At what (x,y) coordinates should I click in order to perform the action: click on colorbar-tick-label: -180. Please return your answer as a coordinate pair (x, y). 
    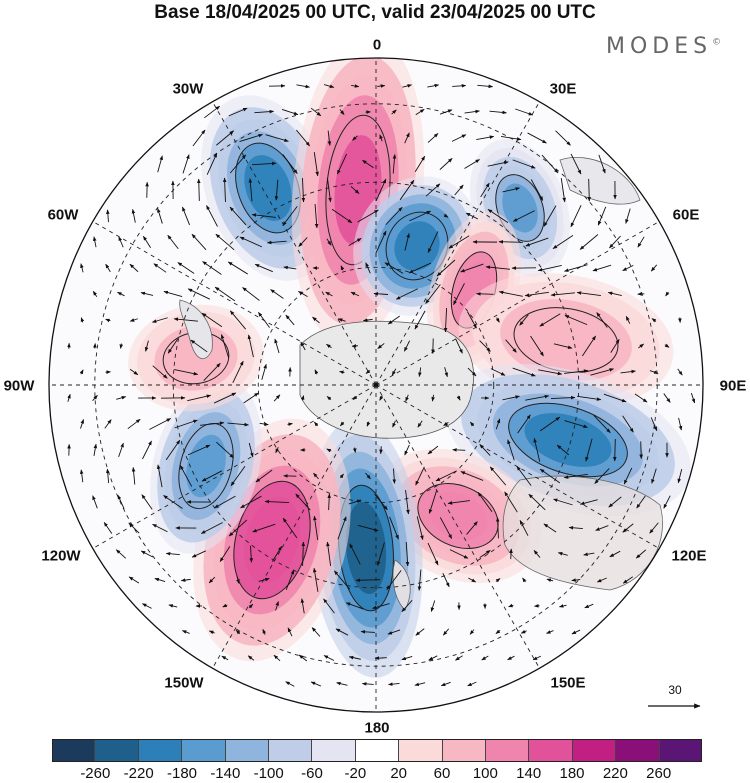
    Looking at the image, I should click on (182, 773).